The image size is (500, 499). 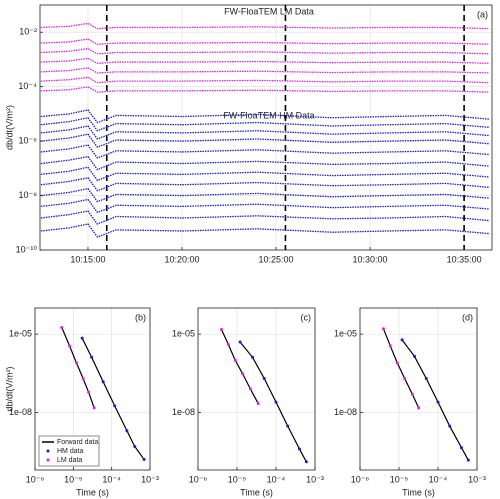 What do you see at coordinates (482, 14) in the screenshot?
I see `panel-label: (a)` at bounding box center [482, 14].